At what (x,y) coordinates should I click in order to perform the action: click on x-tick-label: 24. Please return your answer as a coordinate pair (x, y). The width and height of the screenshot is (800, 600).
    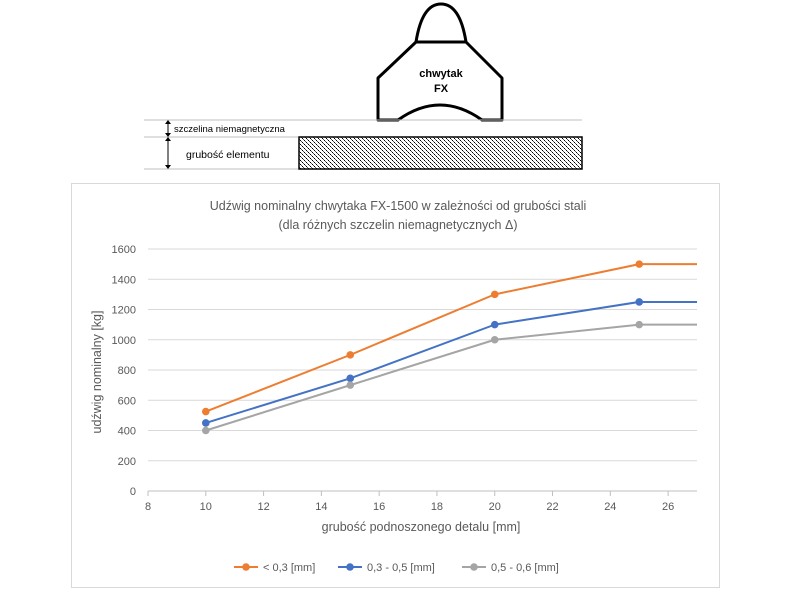
    Looking at the image, I should click on (610, 507).